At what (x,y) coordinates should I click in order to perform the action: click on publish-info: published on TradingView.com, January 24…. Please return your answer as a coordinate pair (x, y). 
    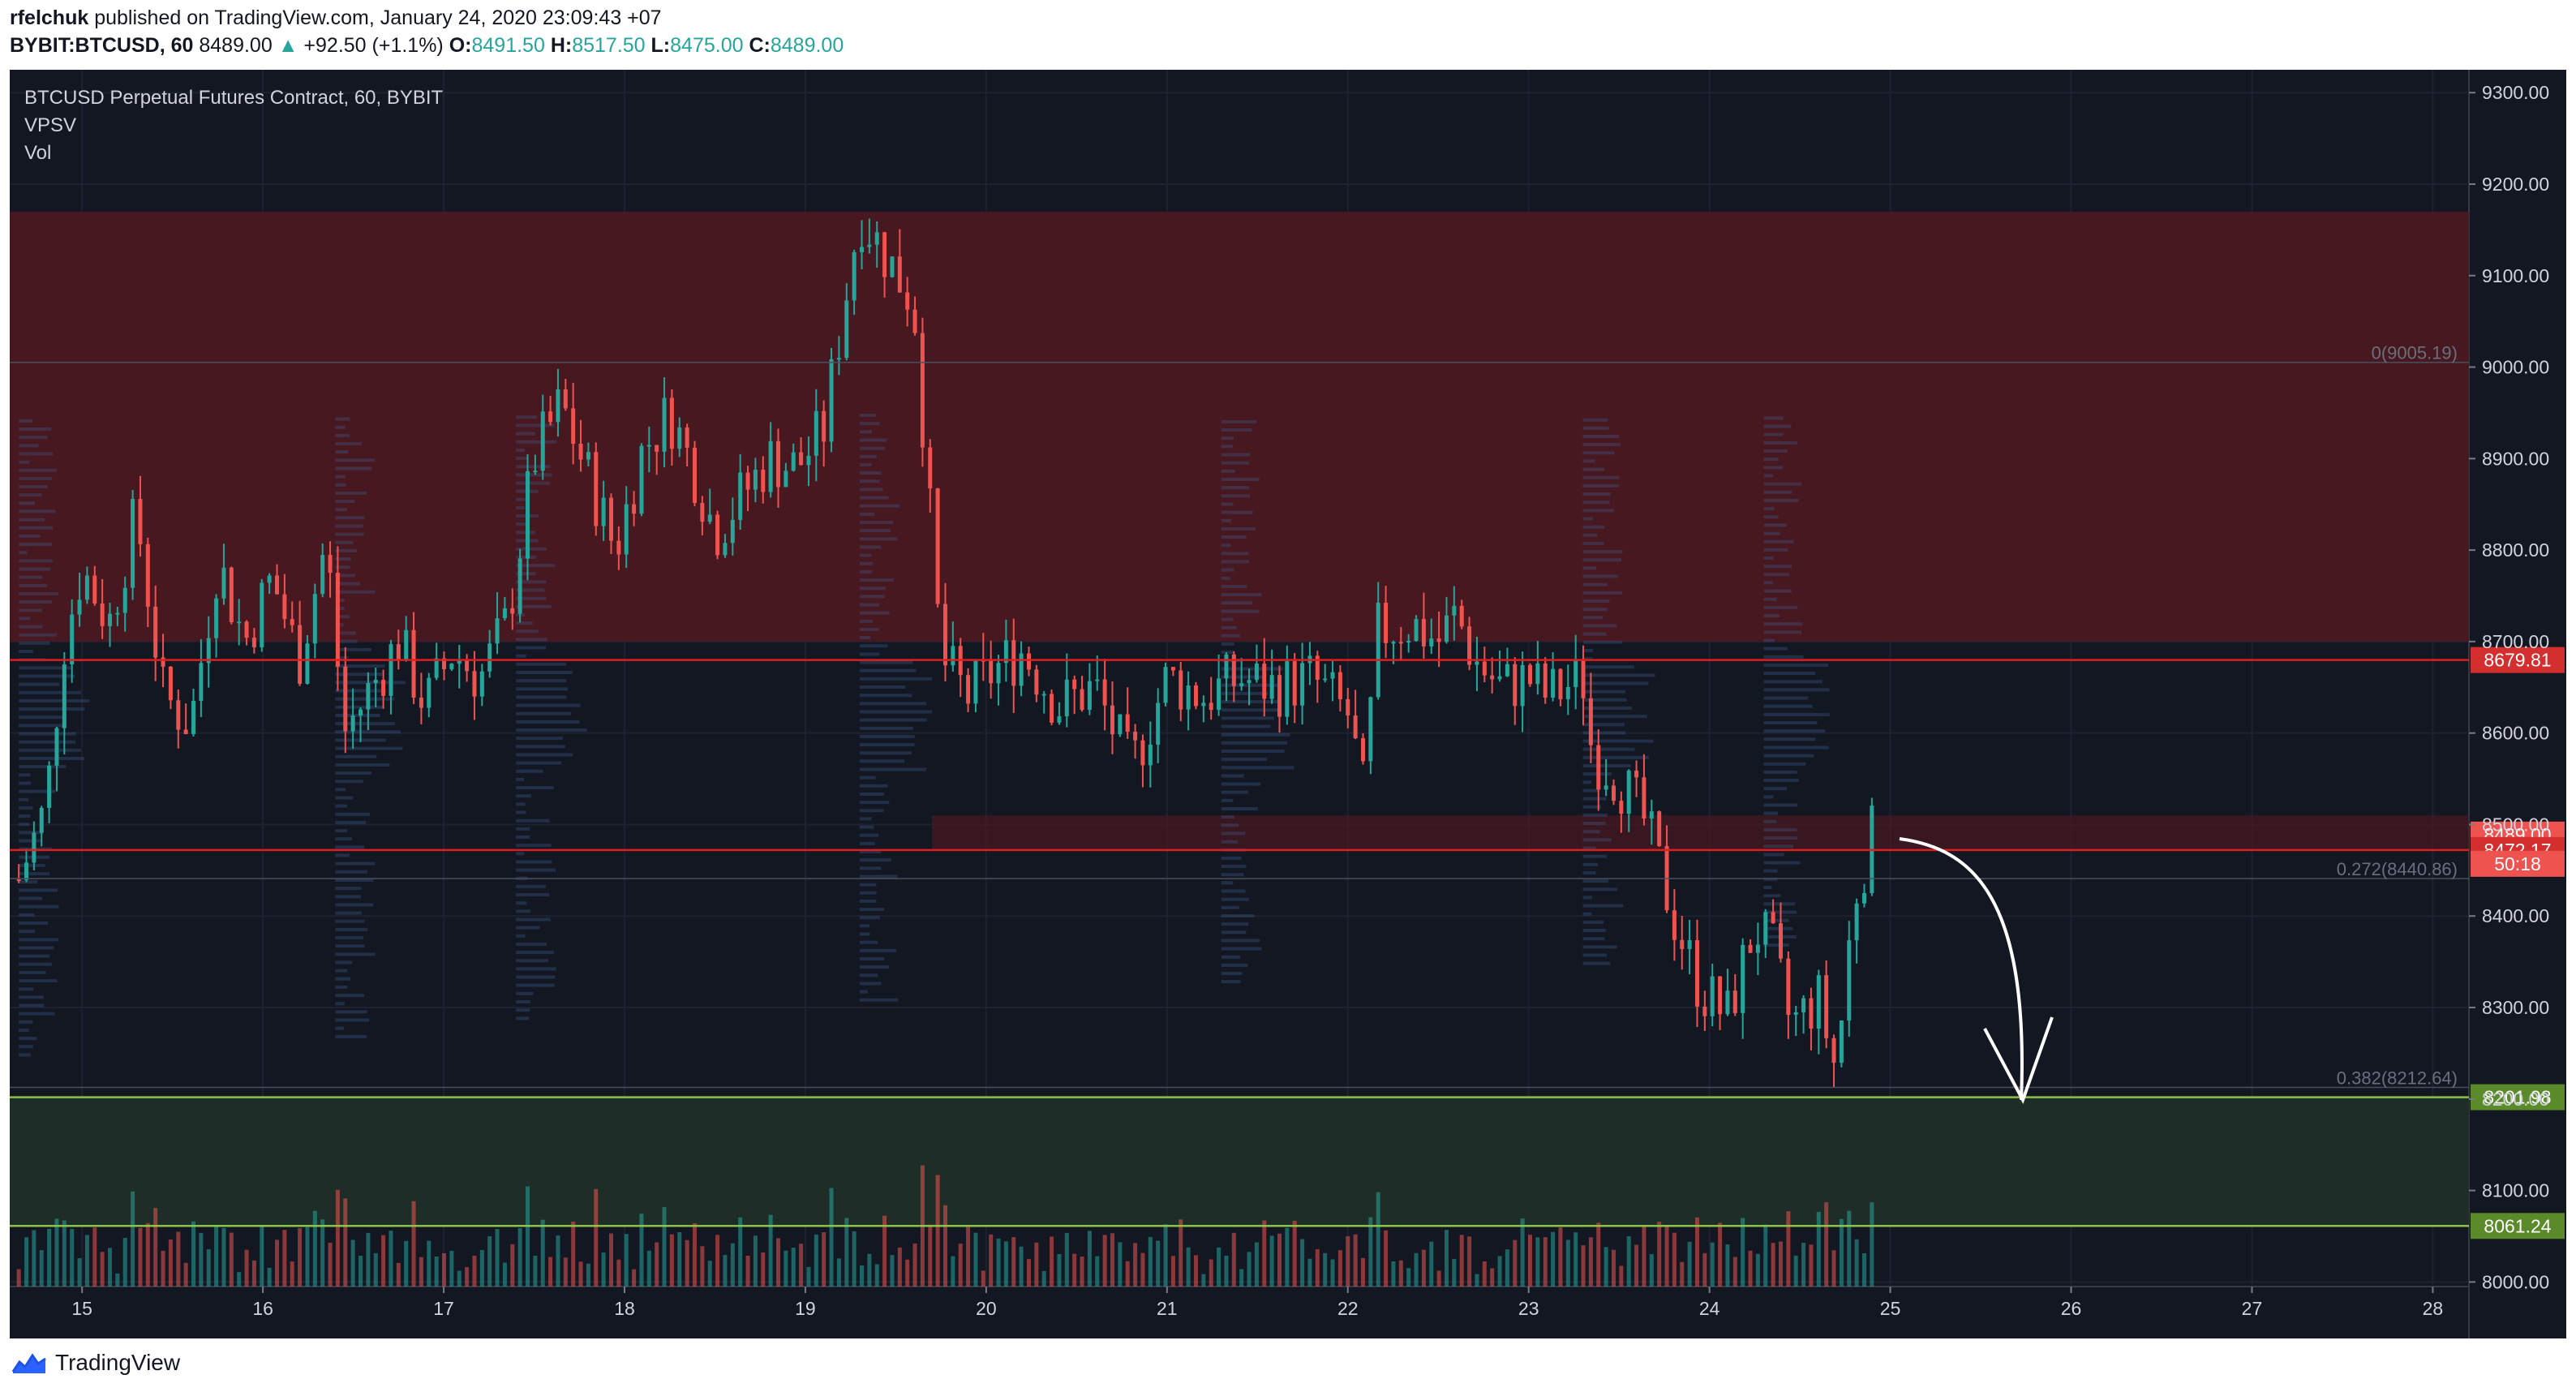
    Looking at the image, I should click on (378, 17).